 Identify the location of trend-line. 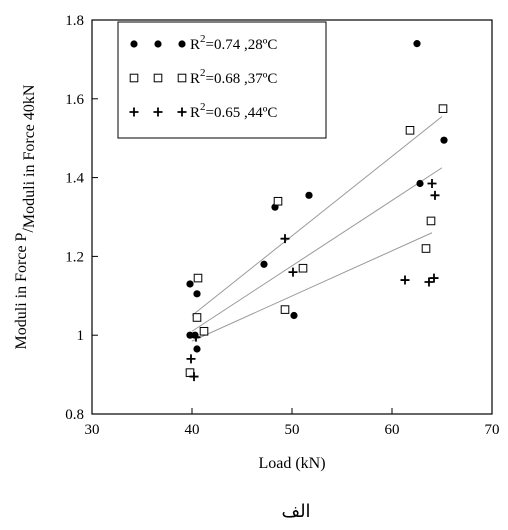
(312, 287).